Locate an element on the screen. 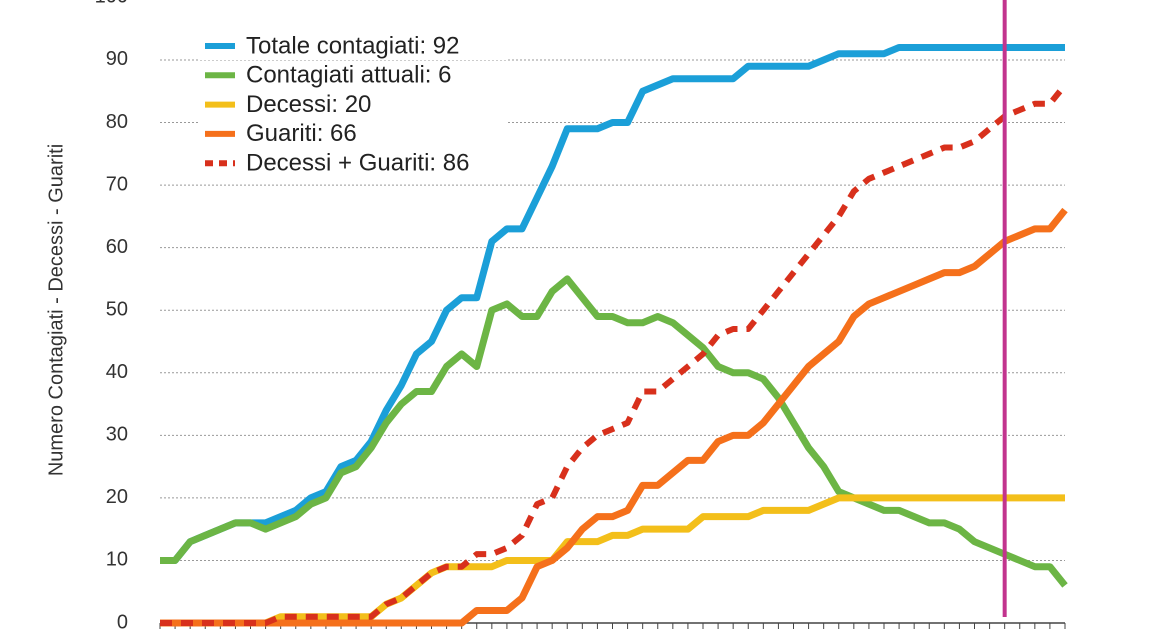 Image resolution: width=1152 pixels, height=640 pixels. y-tick-label: 70 is located at coordinates (117, 184).